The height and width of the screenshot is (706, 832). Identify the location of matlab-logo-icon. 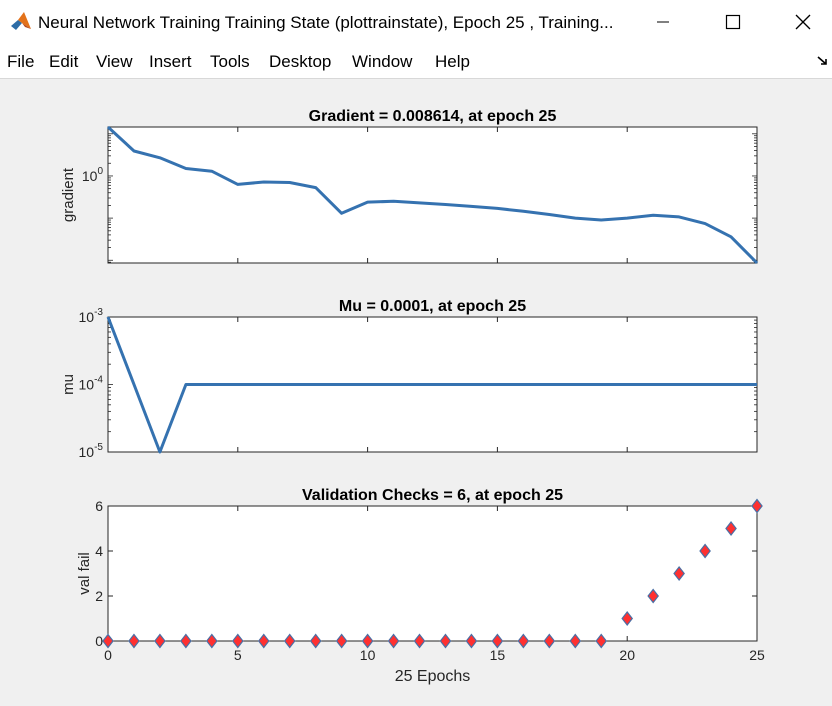
(21, 21).